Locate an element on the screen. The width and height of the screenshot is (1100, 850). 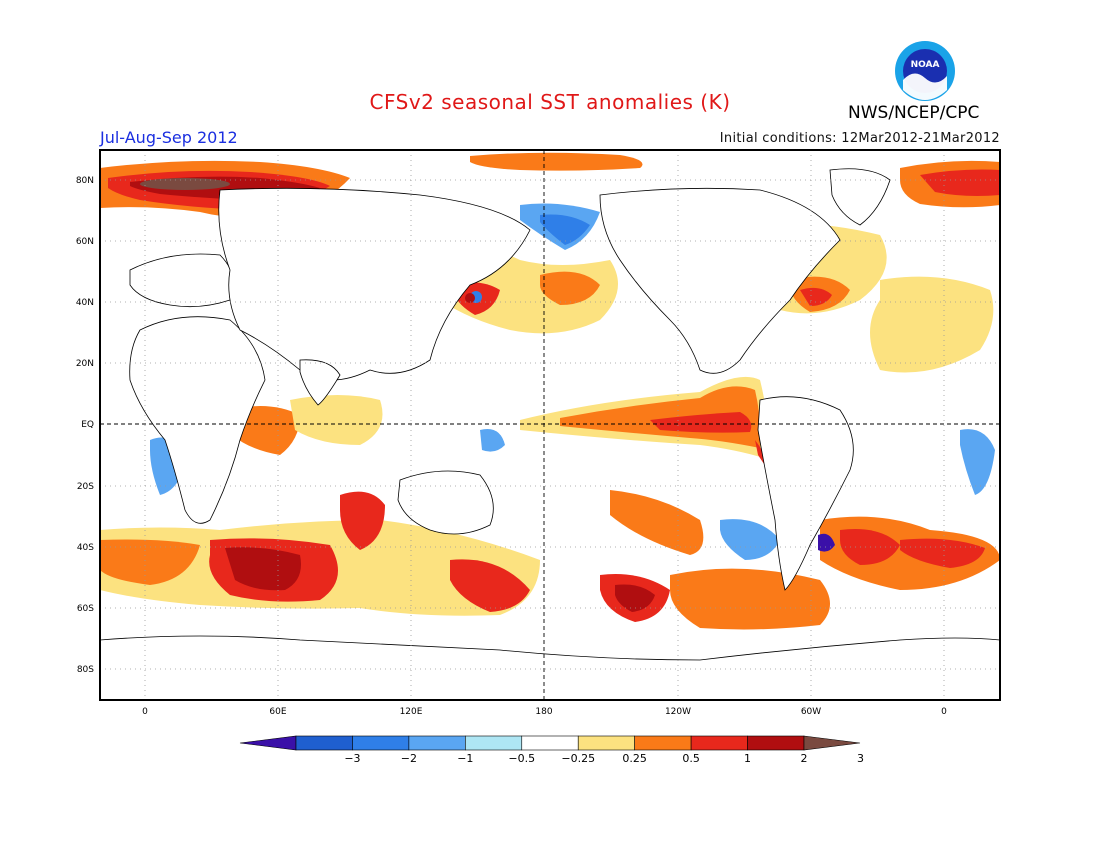
colorbar-label: −1 is located at coordinates (465, 758).